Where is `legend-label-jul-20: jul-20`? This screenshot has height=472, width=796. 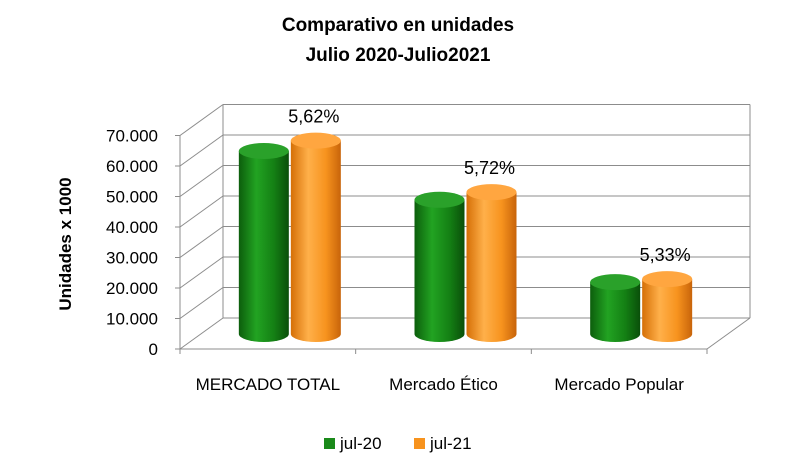 legend-label-jul-20: jul-20 is located at coordinates (360, 443).